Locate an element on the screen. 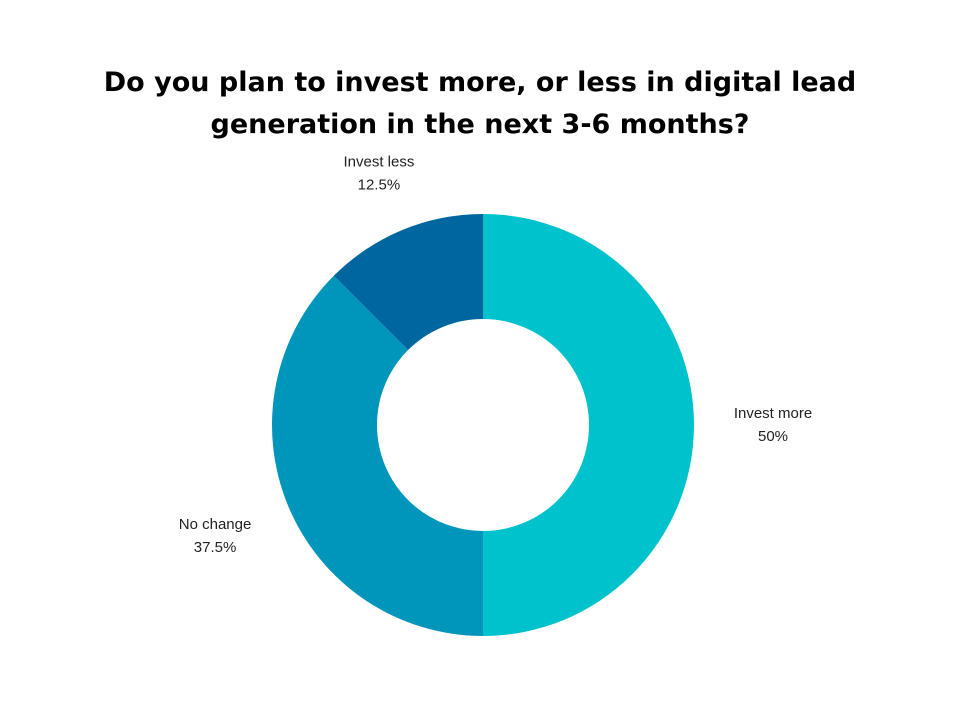  slice-value-label: 37.5% is located at coordinates (215, 547).